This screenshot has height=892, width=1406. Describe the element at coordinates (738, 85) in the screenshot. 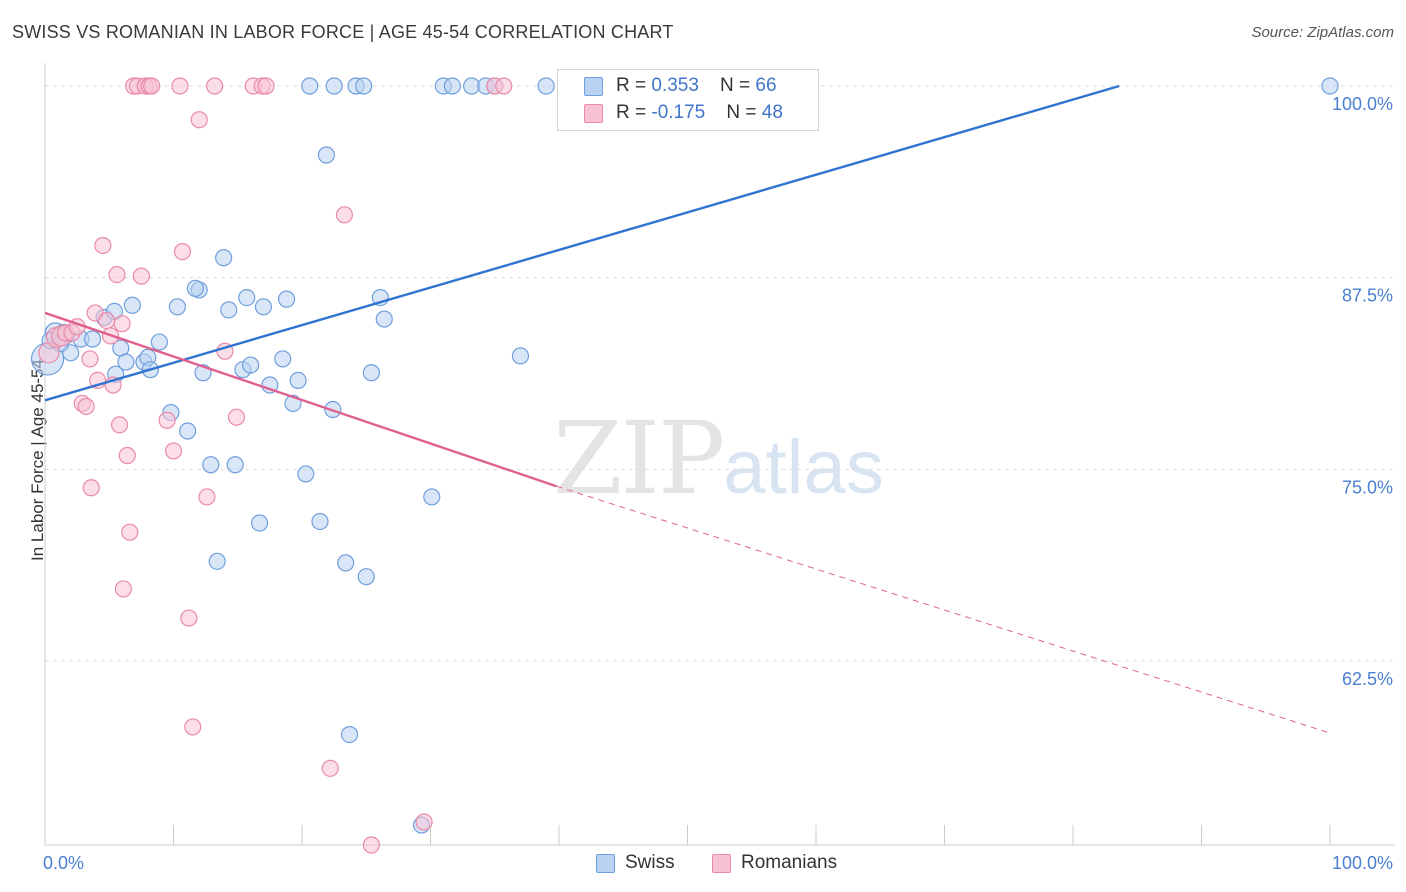

I see `swiss-n-label: N =` at that location.